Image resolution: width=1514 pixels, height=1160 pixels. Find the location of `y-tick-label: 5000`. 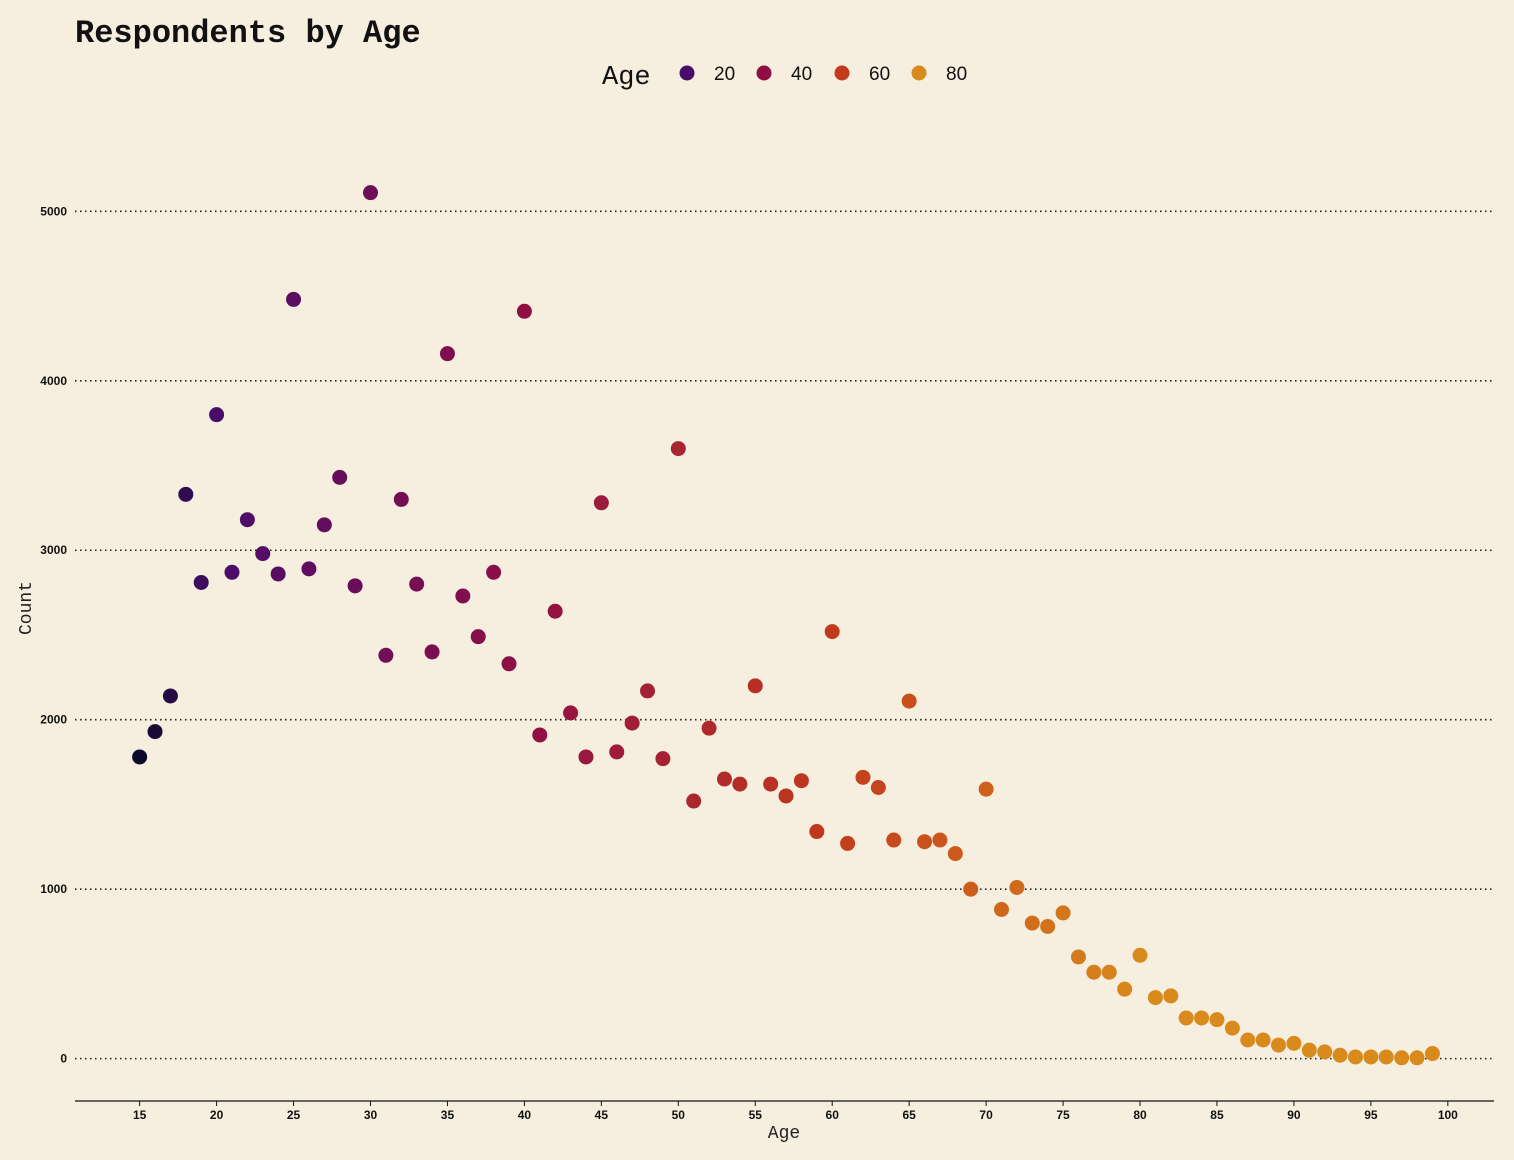

y-tick-label: 5000 is located at coordinates (53, 211).